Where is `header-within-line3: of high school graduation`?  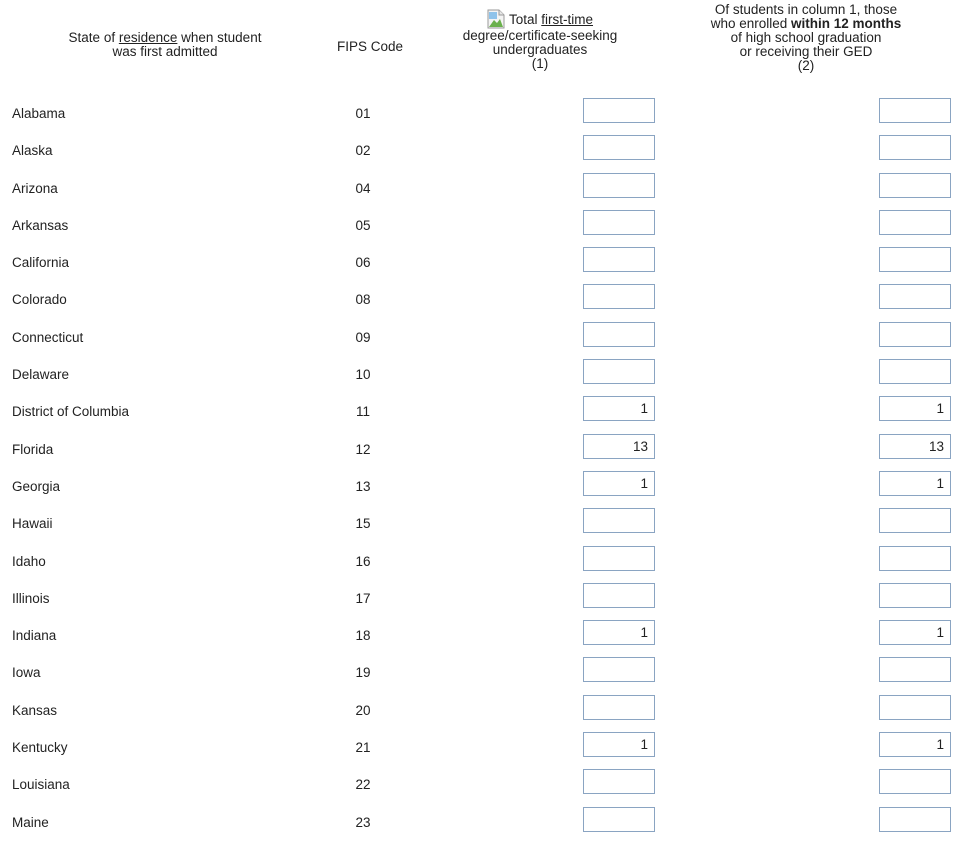
header-within-line3: of high school graduation is located at coordinates (806, 37).